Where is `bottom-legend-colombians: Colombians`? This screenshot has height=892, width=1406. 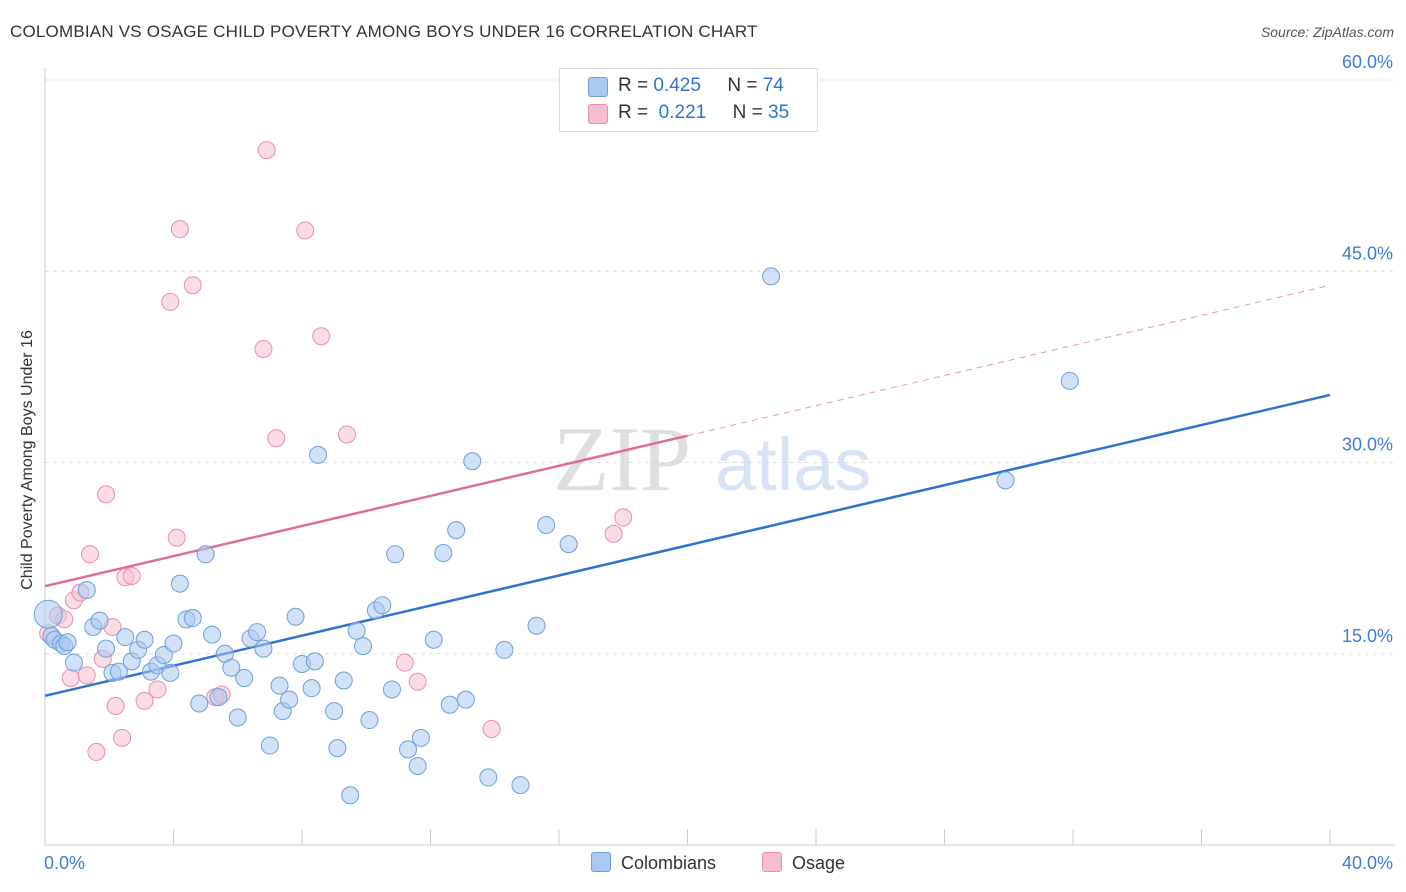 bottom-legend-colombians: Colombians is located at coordinates (653, 863).